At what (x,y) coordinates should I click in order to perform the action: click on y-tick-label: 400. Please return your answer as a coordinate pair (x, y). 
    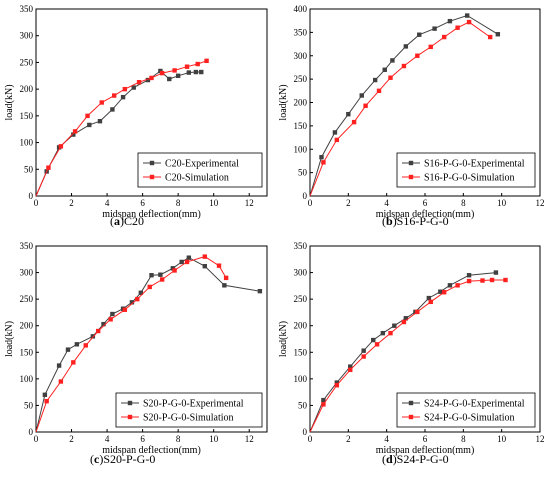
    Looking at the image, I should click on (301, 9).